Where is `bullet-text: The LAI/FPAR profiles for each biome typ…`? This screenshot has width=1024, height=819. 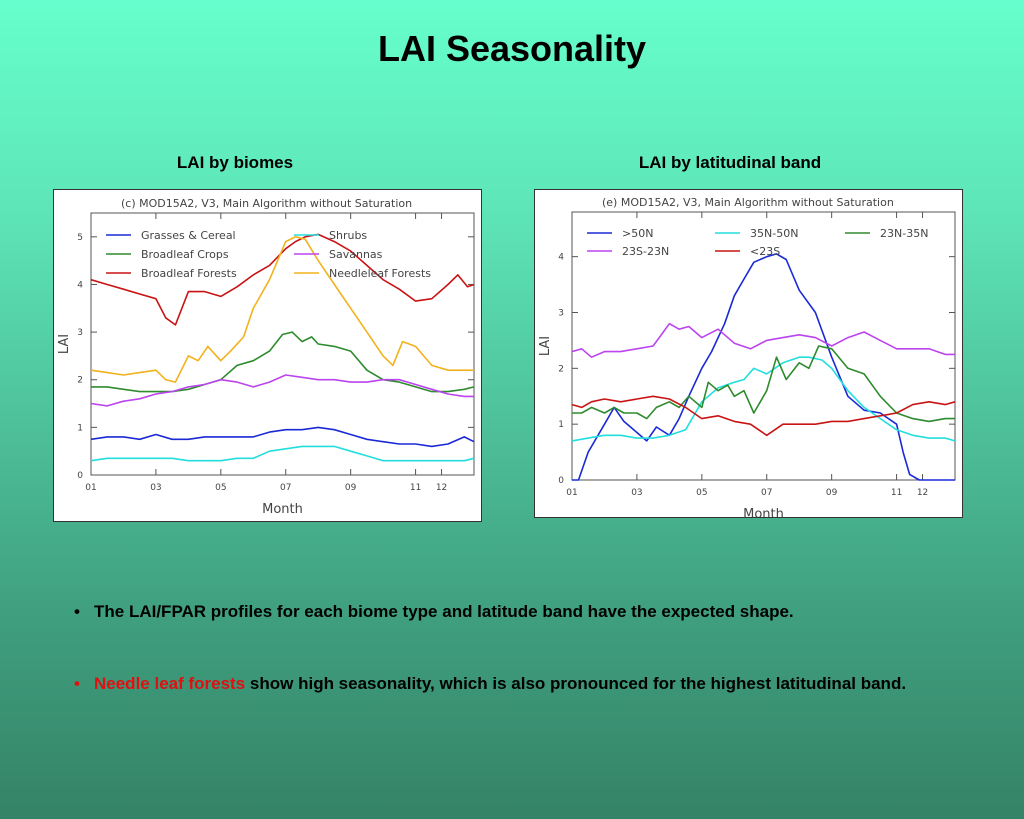 bullet-text: The LAI/FPAR profiles for each biome typ… is located at coordinates (444, 611).